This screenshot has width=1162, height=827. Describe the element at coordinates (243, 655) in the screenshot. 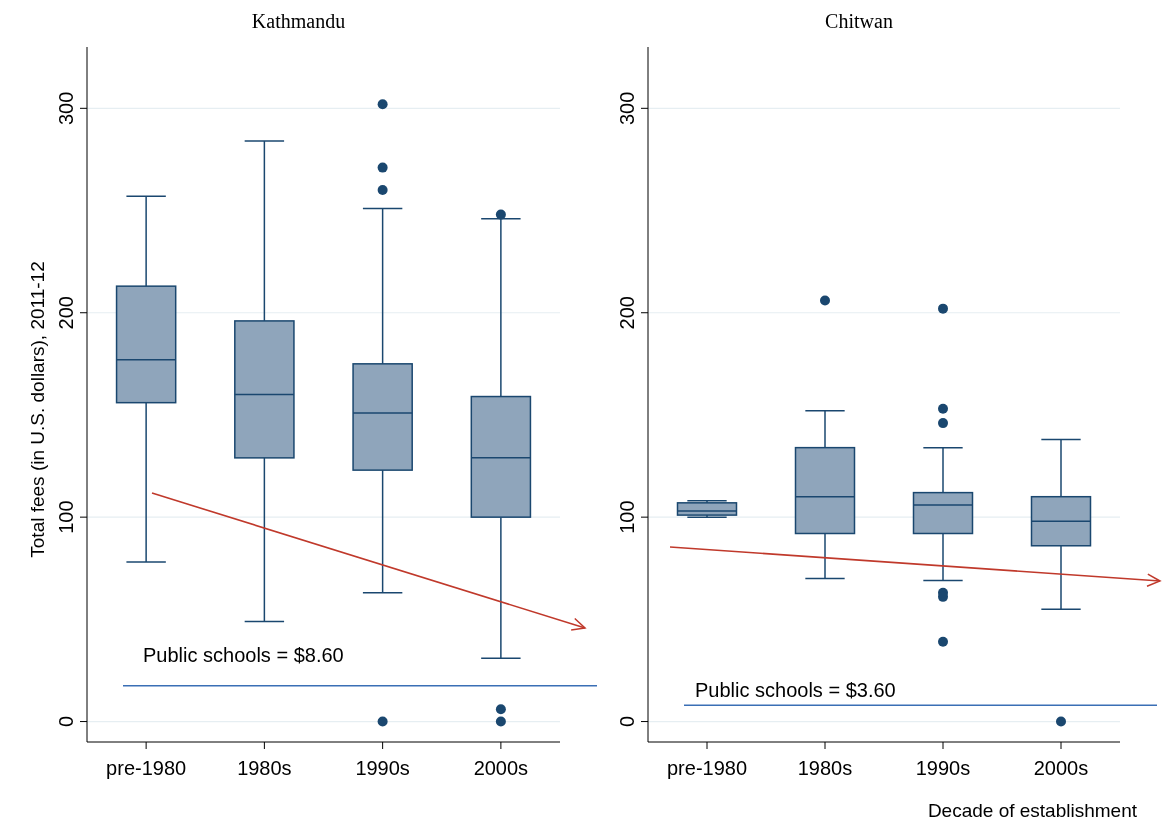

I see `annotation: Public schools = $8.60` at that location.